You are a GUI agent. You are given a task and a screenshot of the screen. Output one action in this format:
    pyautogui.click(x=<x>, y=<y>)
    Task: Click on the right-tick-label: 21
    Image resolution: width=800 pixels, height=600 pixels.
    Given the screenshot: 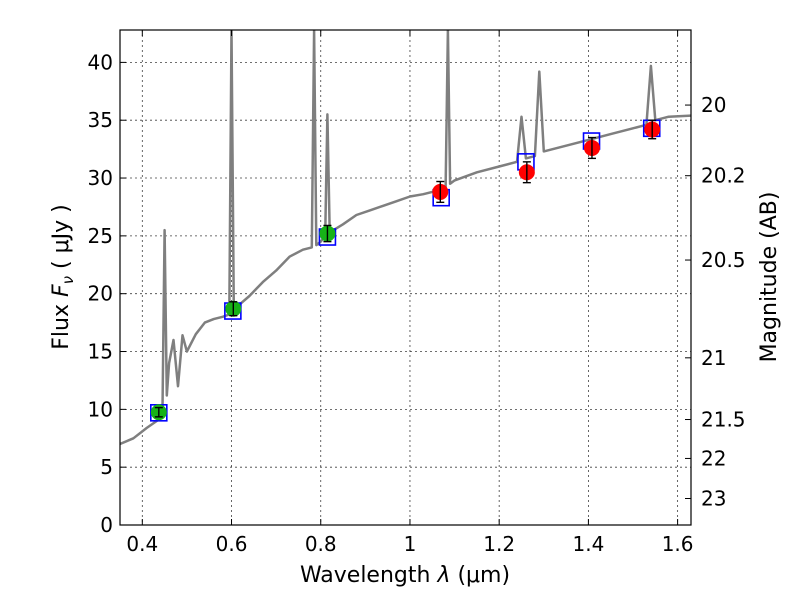 What is the action you would take?
    pyautogui.click(x=713, y=358)
    